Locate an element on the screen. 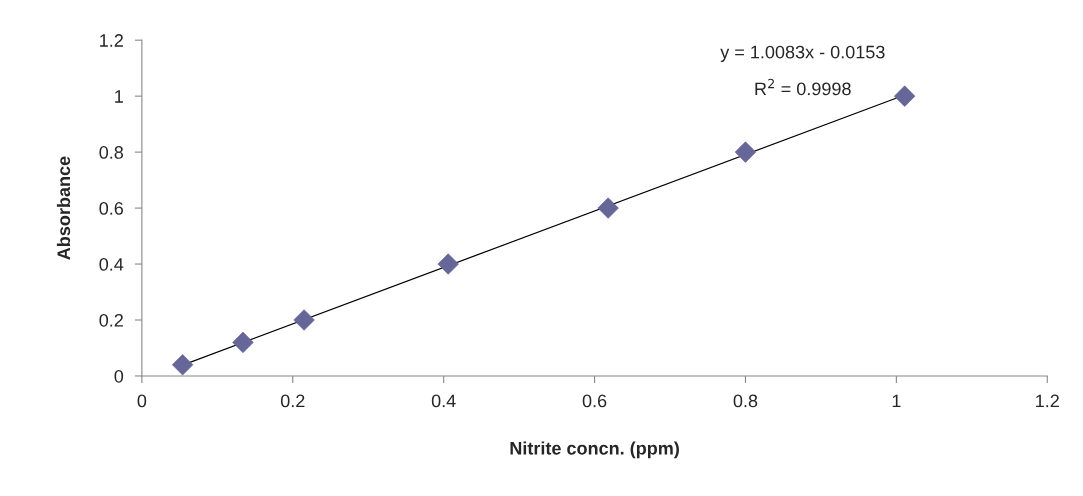 This screenshot has width=1083, height=496. x-axis-title: Nitrite concn. (ppm) is located at coordinates (594, 450).